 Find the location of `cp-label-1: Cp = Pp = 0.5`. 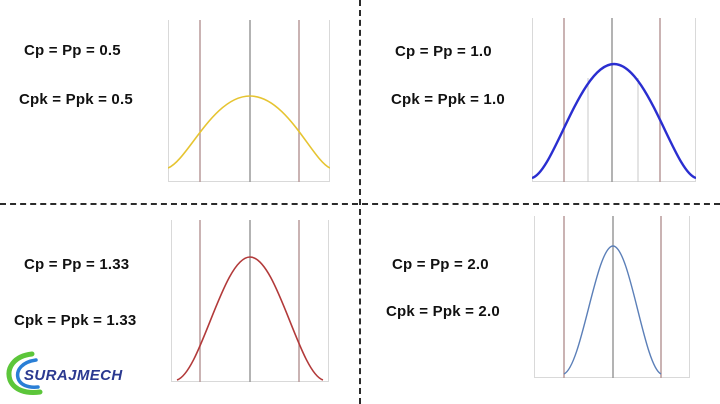

cp-label-1: Cp = Pp = 0.5 is located at coordinates (72, 50).